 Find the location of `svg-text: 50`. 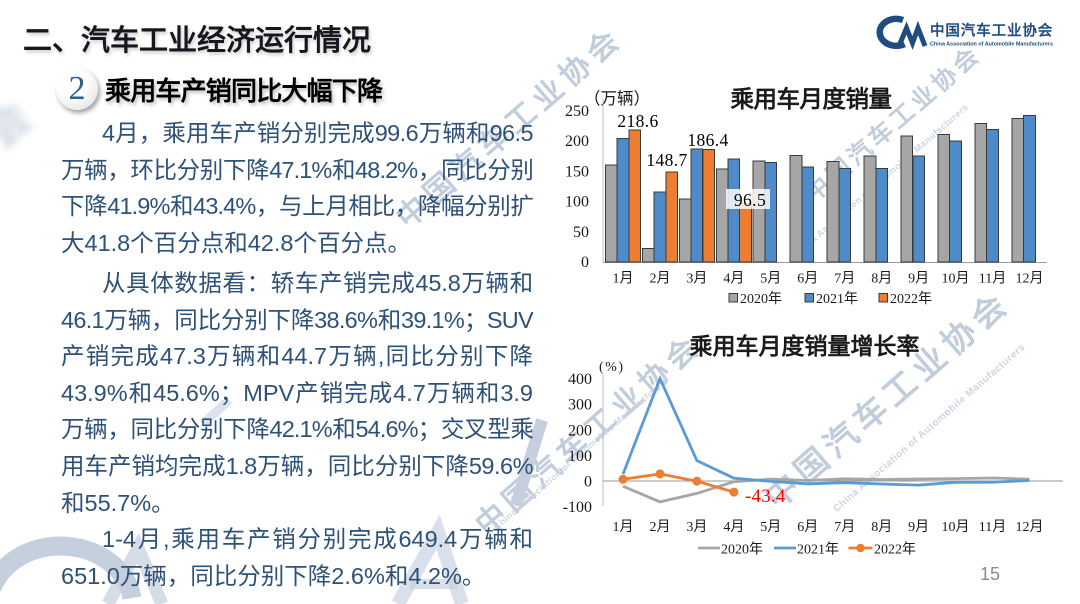

svg-text: 50 is located at coordinates (581, 232).